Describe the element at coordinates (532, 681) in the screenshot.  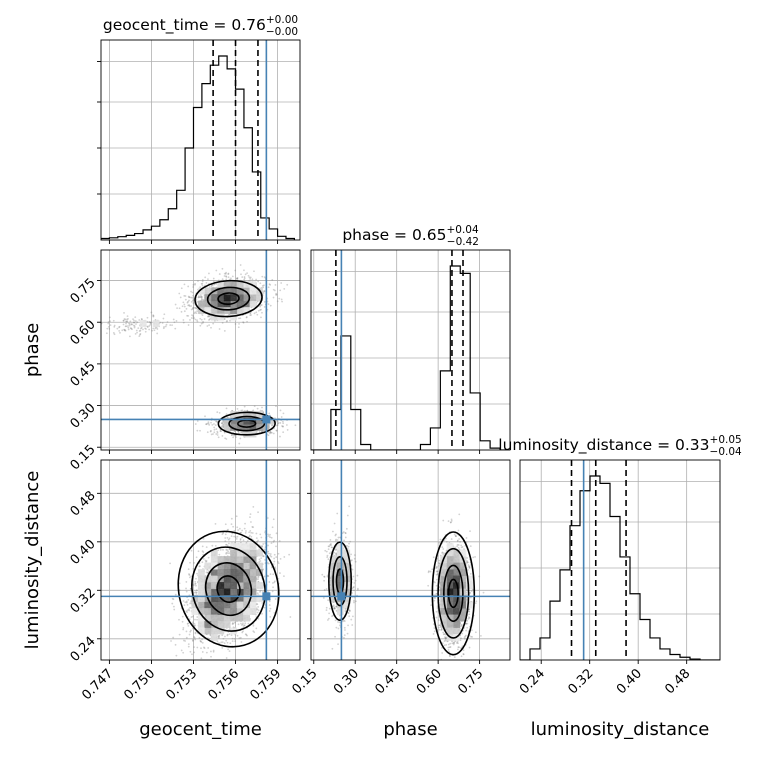
I see `x-tick-label: 0.24` at that location.